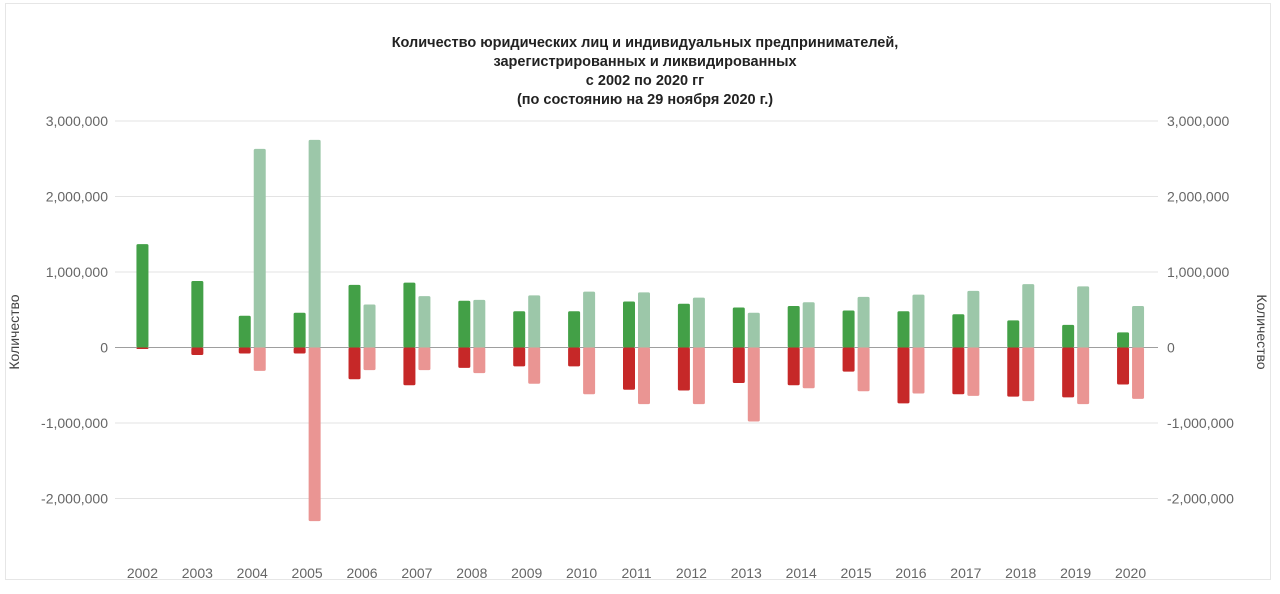 This screenshot has width=1280, height=594. I want to click on x-tick-label: 2019, so click(1075, 573).